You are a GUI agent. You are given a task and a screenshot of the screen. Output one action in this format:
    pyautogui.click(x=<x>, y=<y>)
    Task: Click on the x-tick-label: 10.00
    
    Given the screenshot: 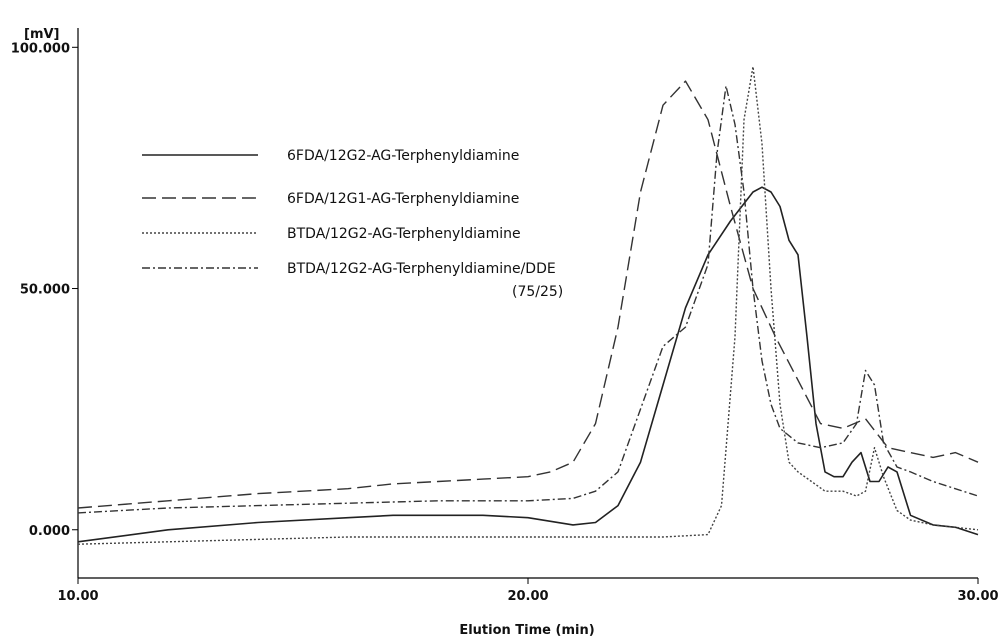 What is the action you would take?
    pyautogui.click(x=77, y=596)
    